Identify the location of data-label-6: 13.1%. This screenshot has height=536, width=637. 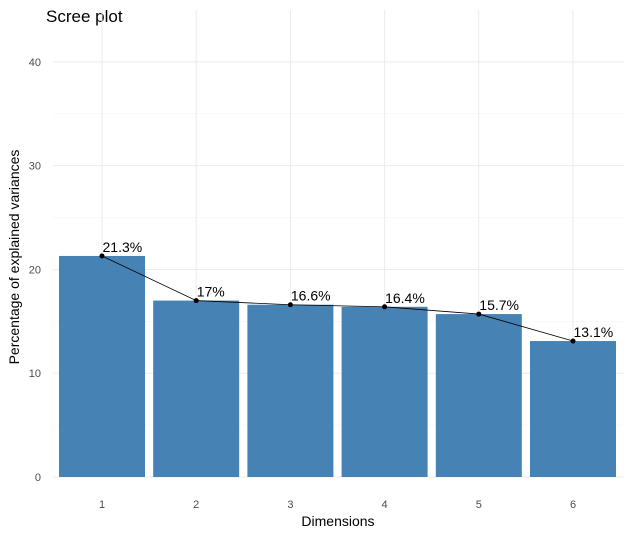
(594, 332).